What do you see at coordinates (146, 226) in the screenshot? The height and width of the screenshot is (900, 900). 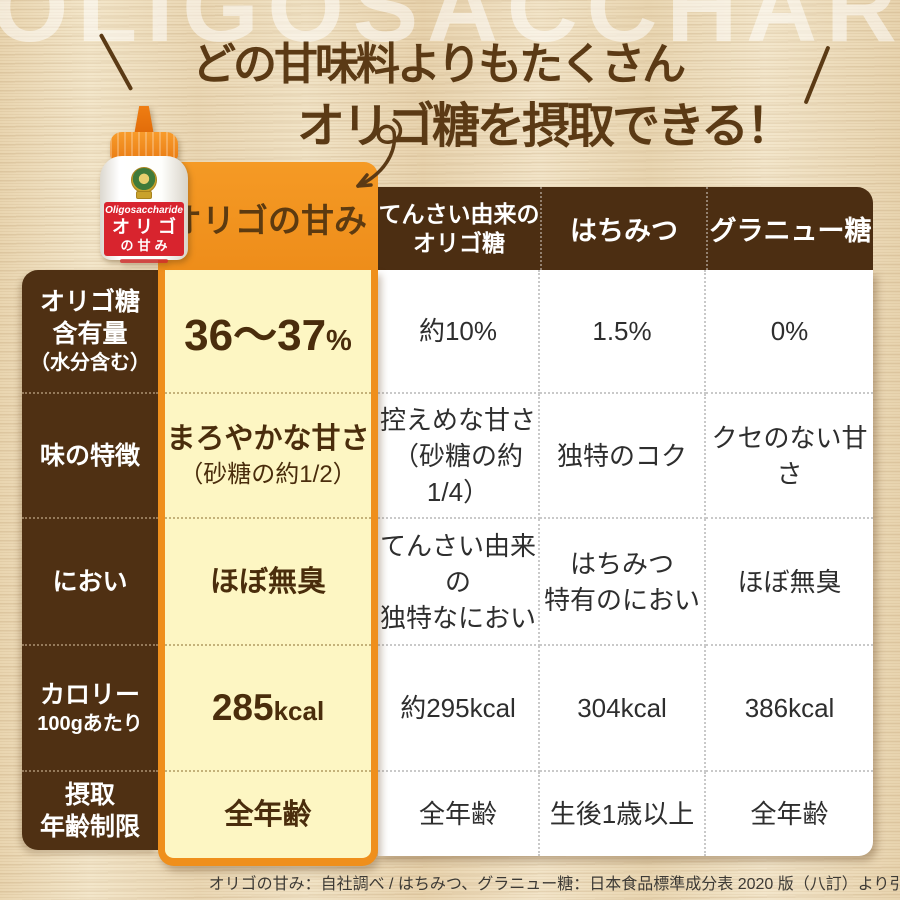 I see `bottle-brand-jp1: オリゴ` at bounding box center [146, 226].